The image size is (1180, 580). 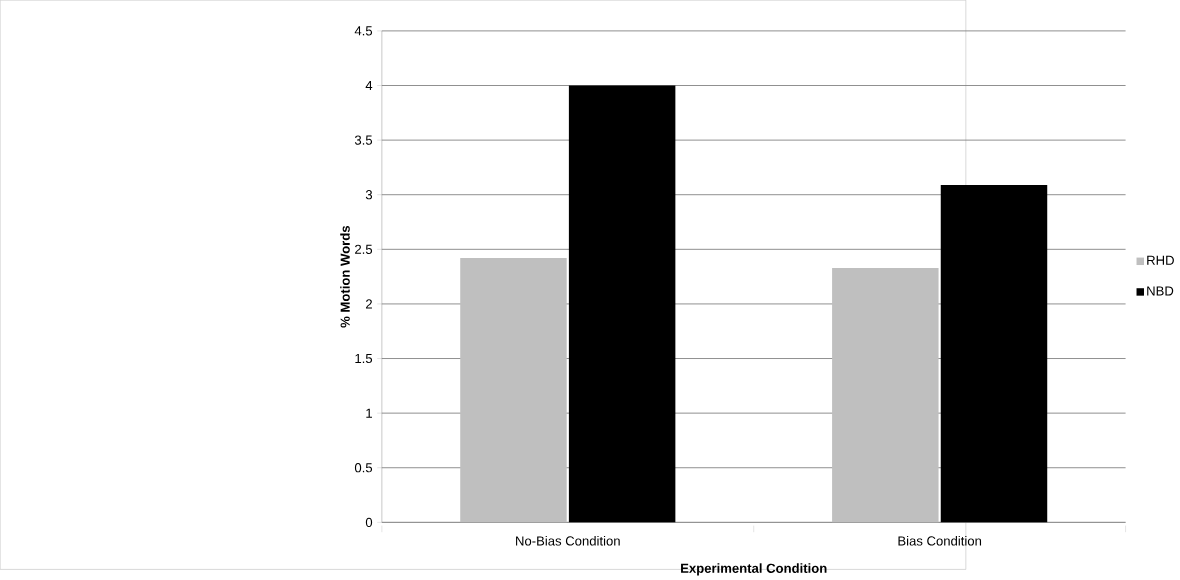 I want to click on y-tick-label: 4, so click(x=369, y=86).